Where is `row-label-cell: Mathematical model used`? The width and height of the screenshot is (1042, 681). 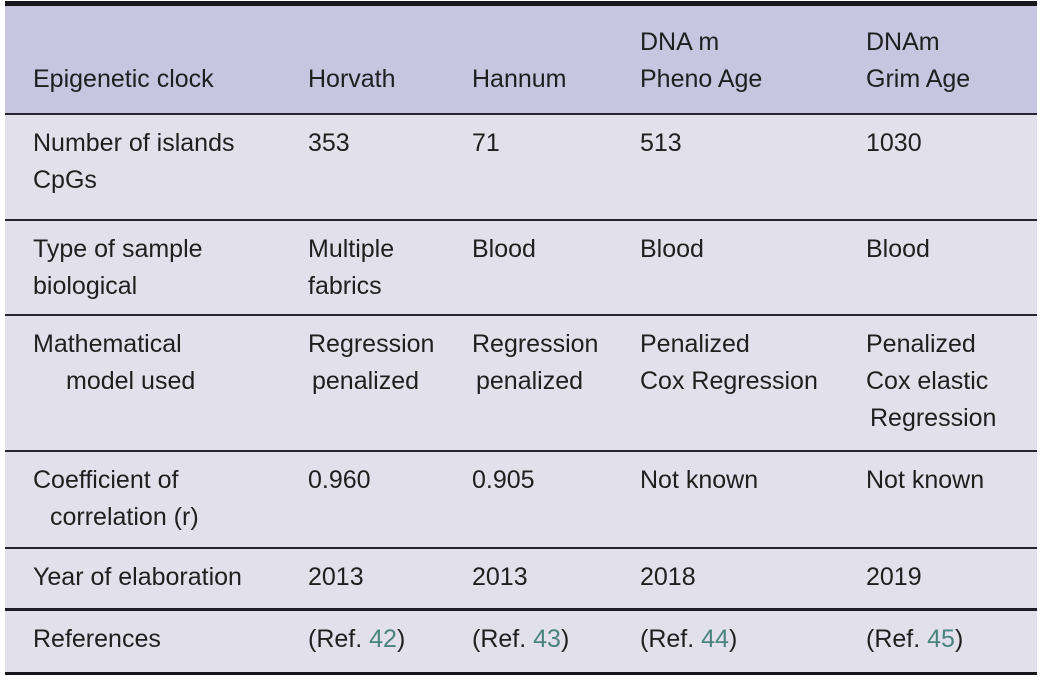 row-label-cell: Mathematical model used is located at coordinates (156, 363).